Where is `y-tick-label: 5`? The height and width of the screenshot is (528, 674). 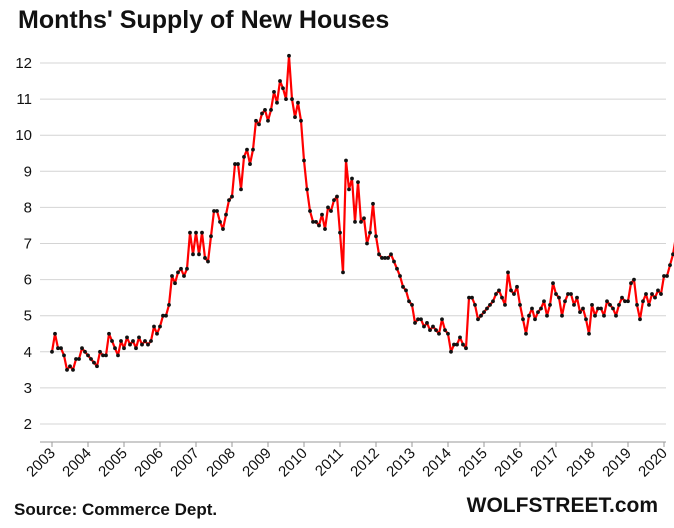
y-tick-label: 5 is located at coordinates (28, 316).